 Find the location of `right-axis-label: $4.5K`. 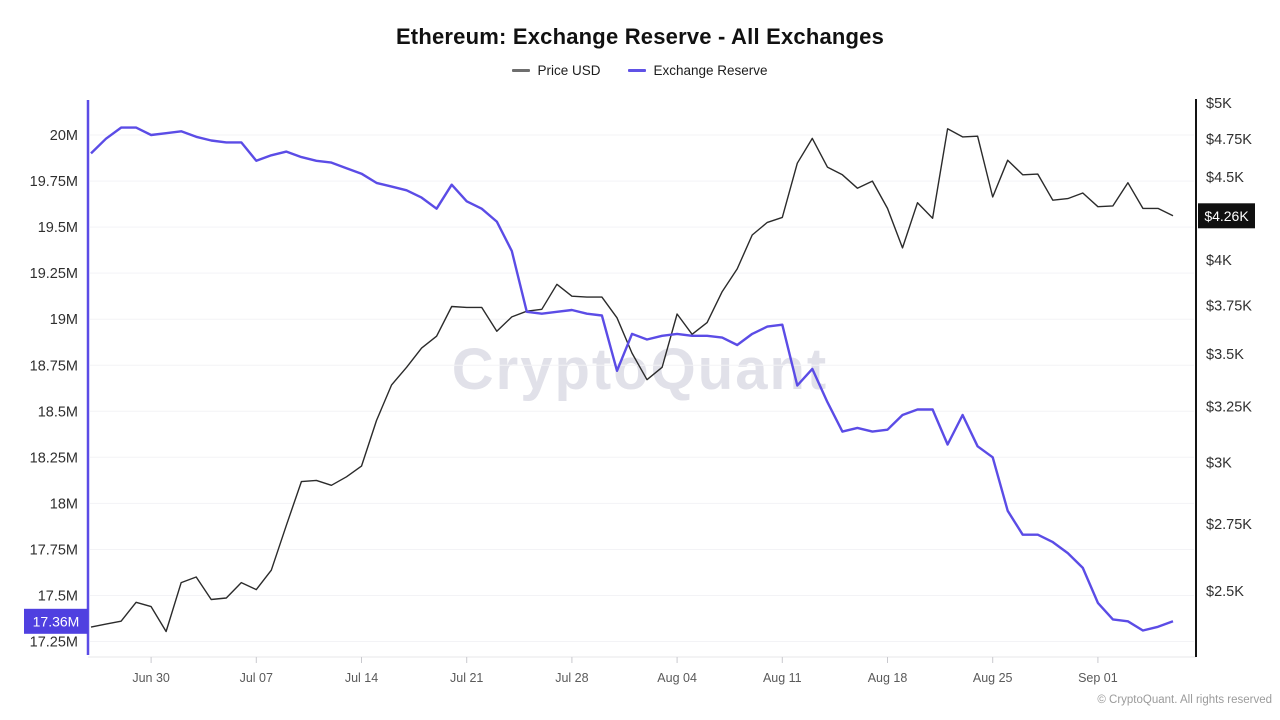

right-axis-label: $4.5K is located at coordinates (1225, 178).